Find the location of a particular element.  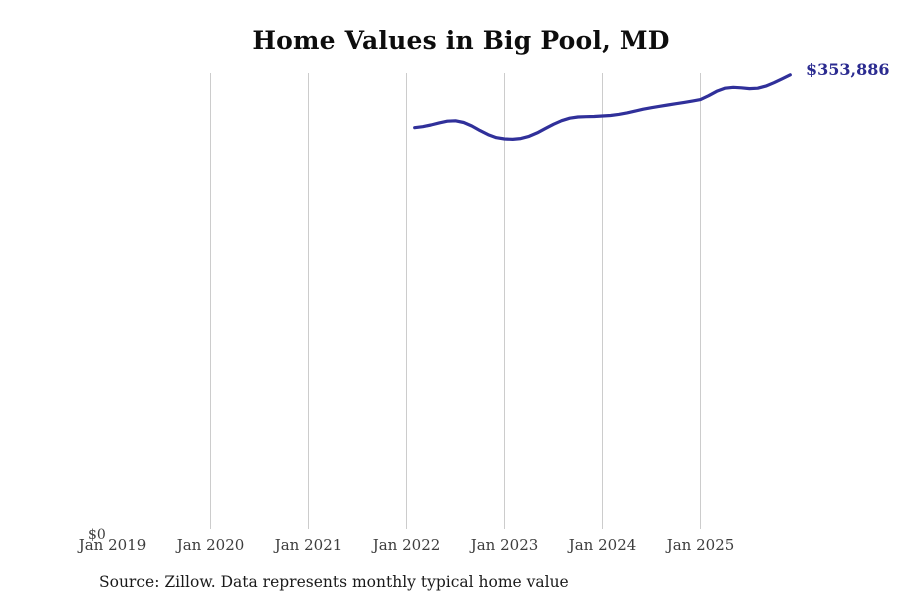

x-tick-label-jan-2019: Jan 2019 is located at coordinates (112, 545).